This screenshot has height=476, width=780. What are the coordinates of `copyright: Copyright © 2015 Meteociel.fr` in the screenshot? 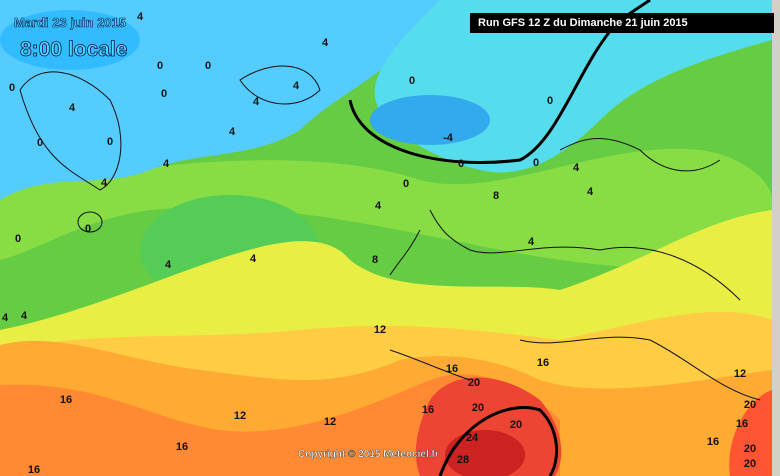 It's located at (368, 454).